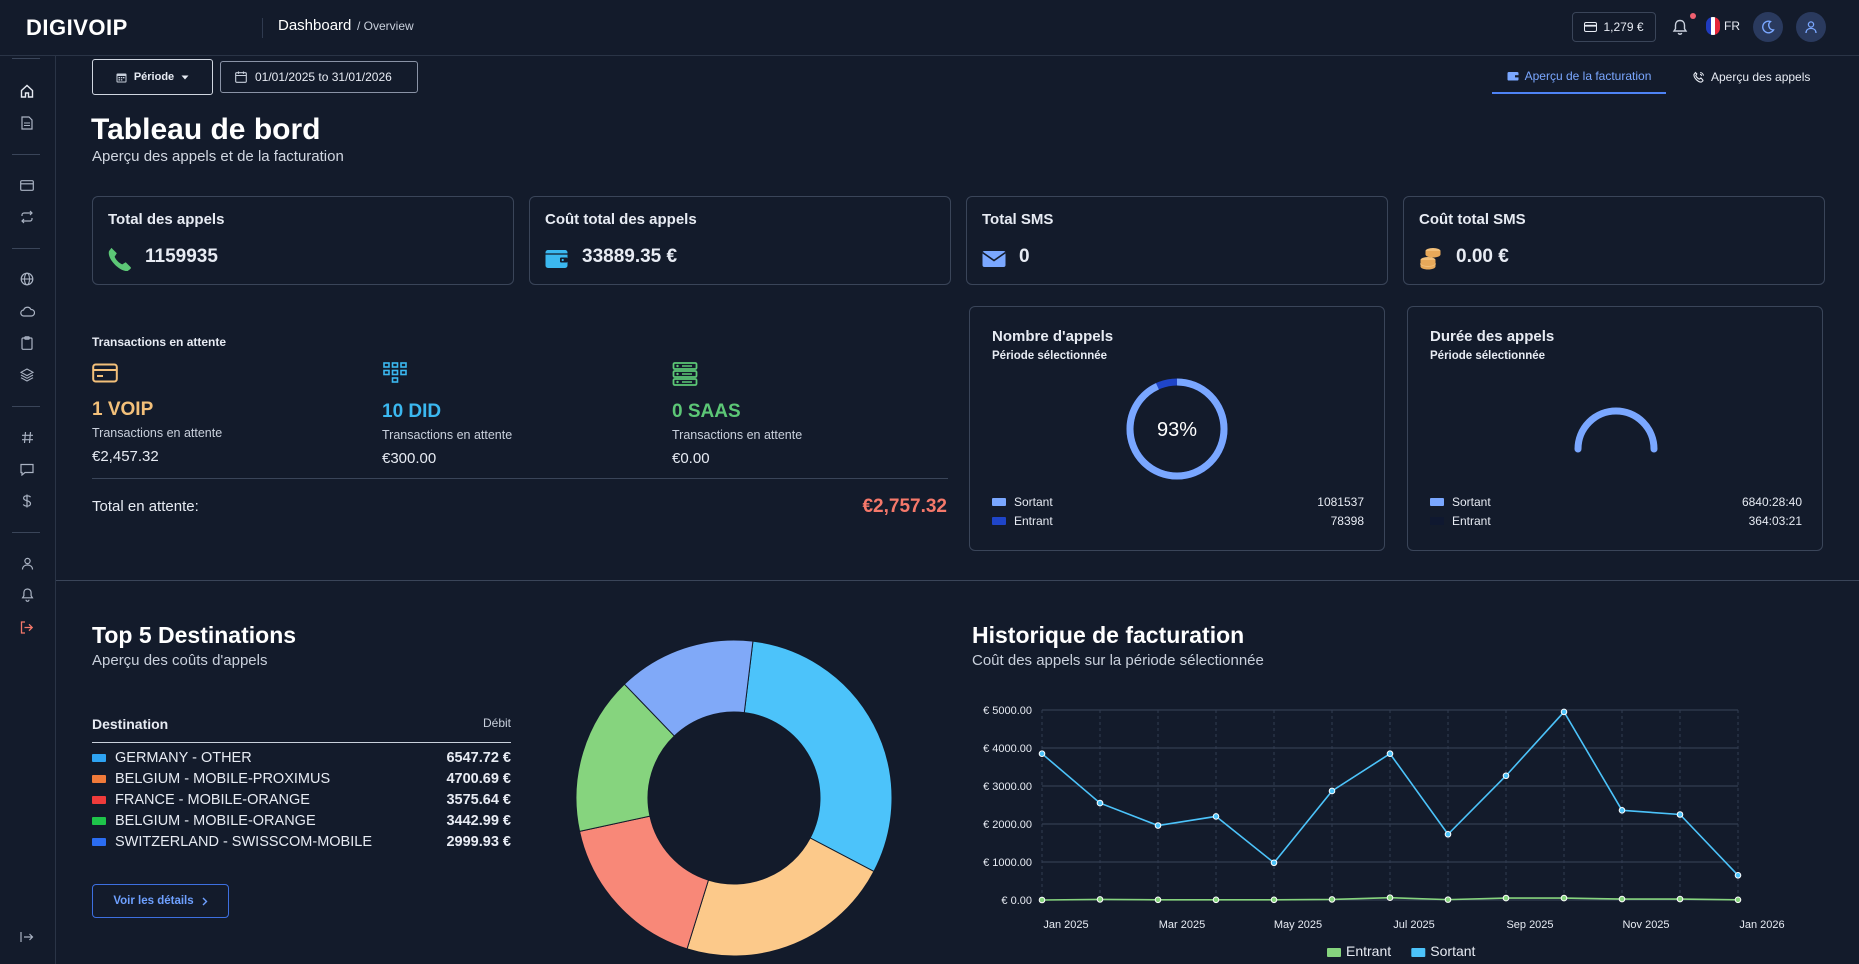  Describe the element at coordinates (99, 842) in the screenshot. I see `legend-swatch` at that location.